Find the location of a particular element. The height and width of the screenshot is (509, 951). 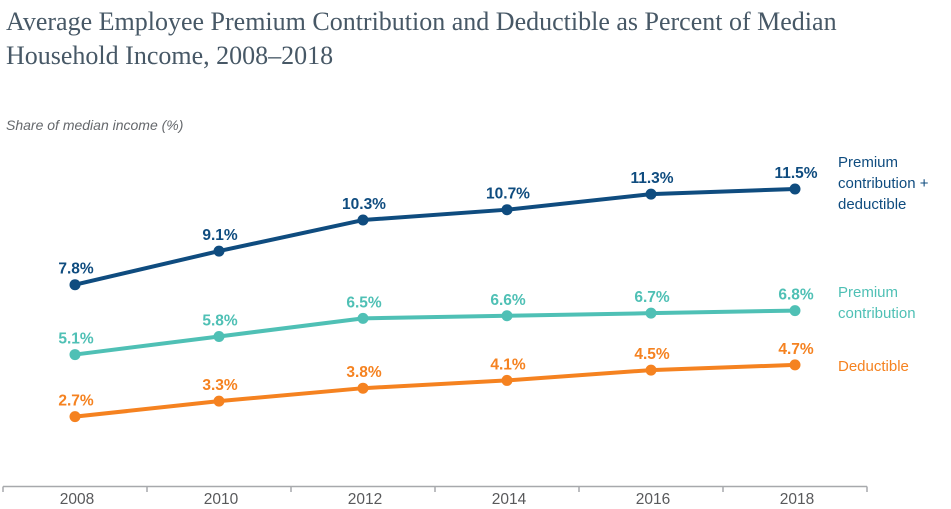

data-label-premium-contribution: 5.1% is located at coordinates (76, 339).